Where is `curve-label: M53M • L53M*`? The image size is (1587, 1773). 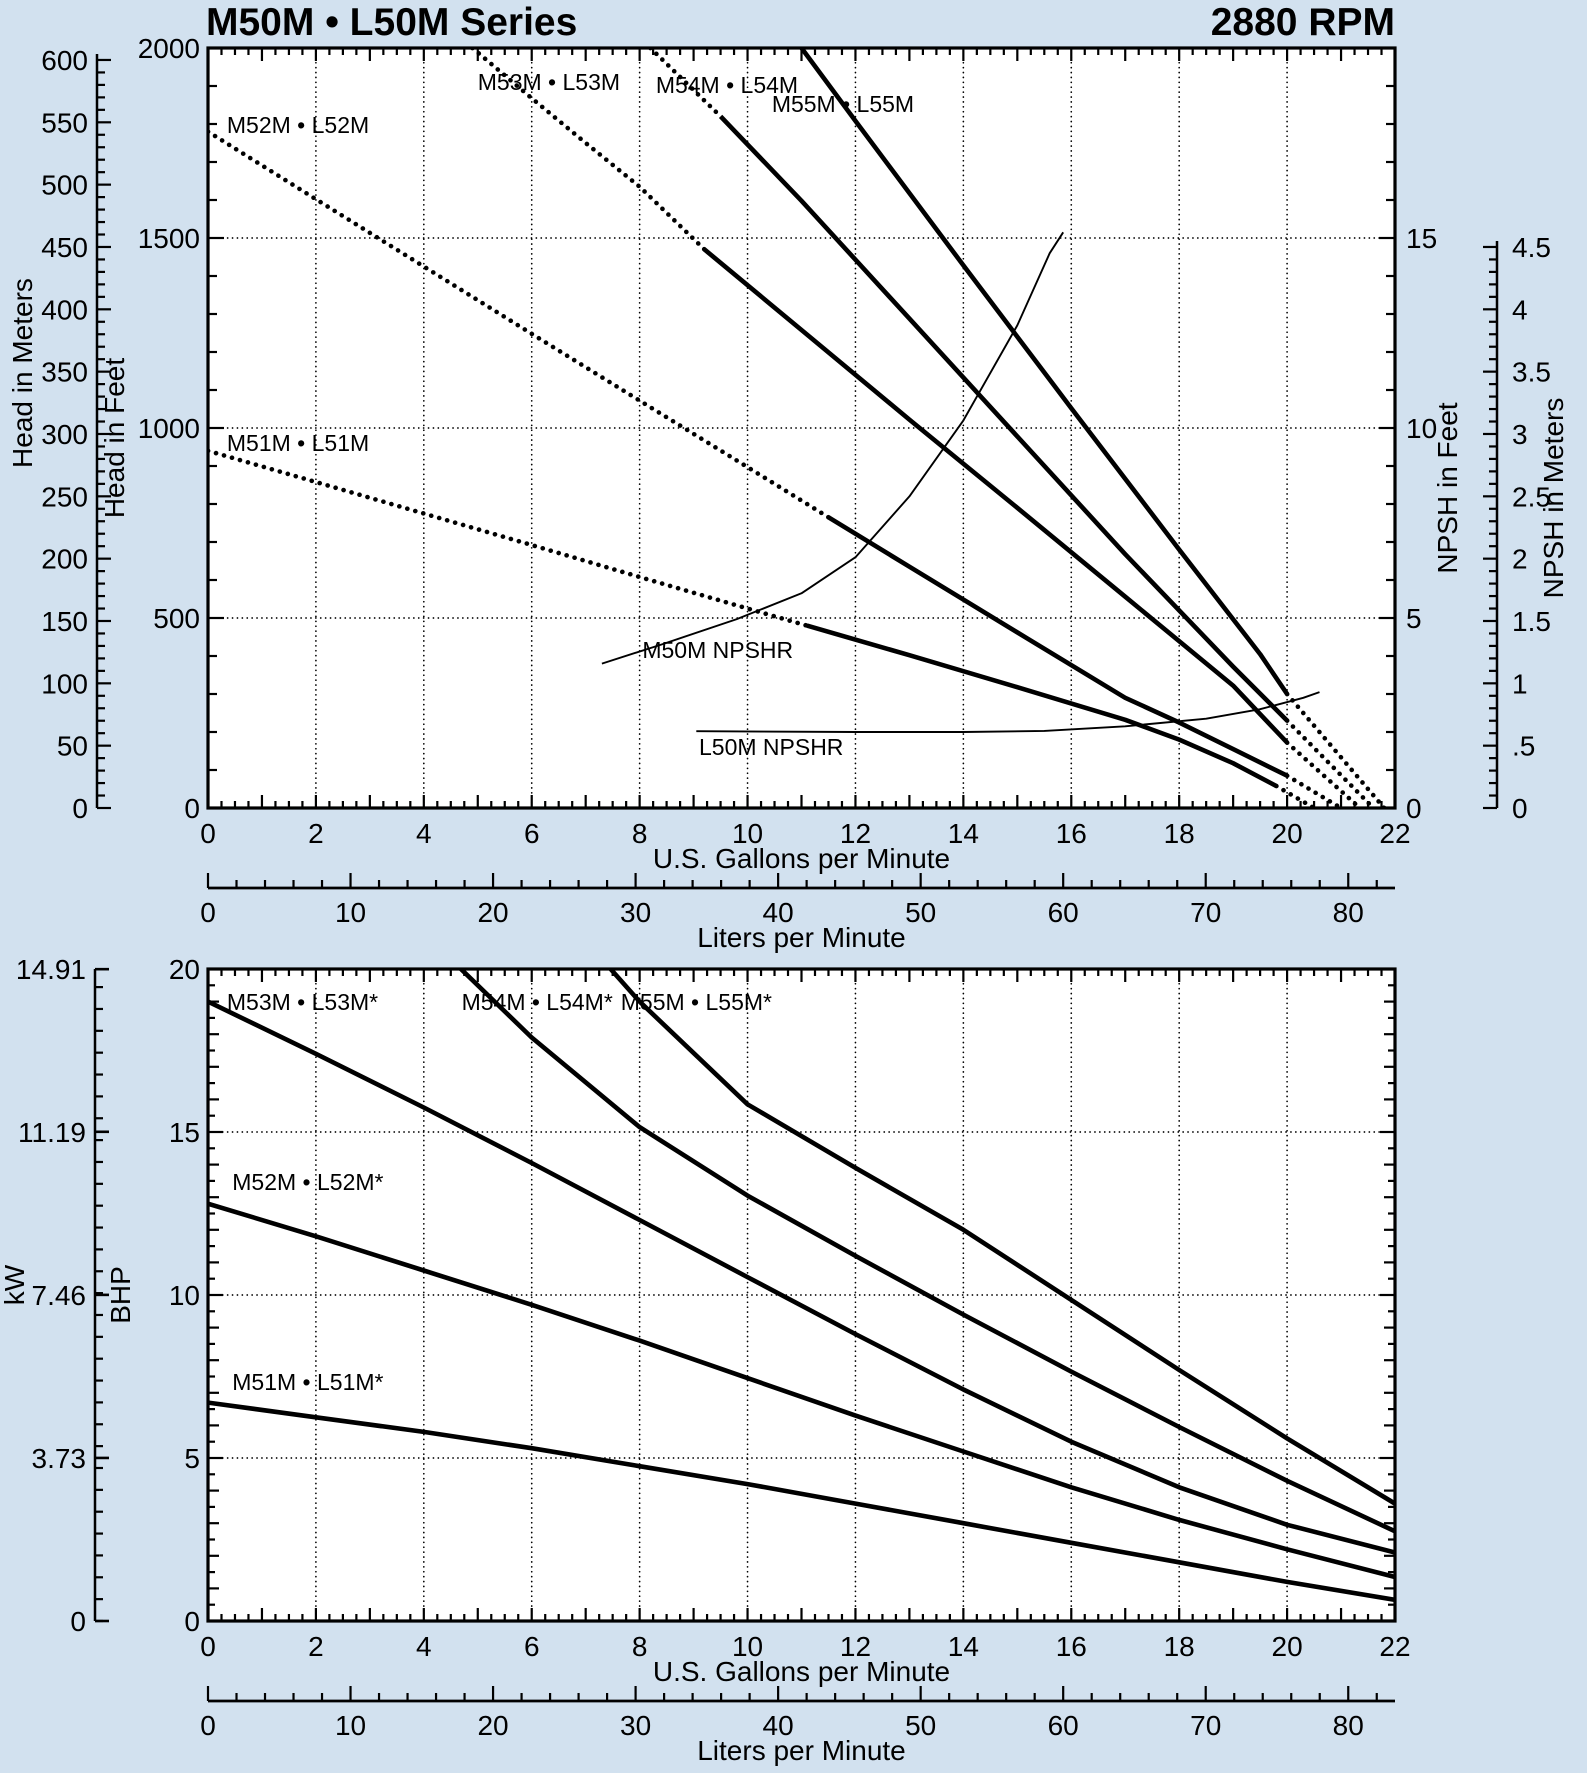 curve-label: M53M • L53M* is located at coordinates (302, 1002).